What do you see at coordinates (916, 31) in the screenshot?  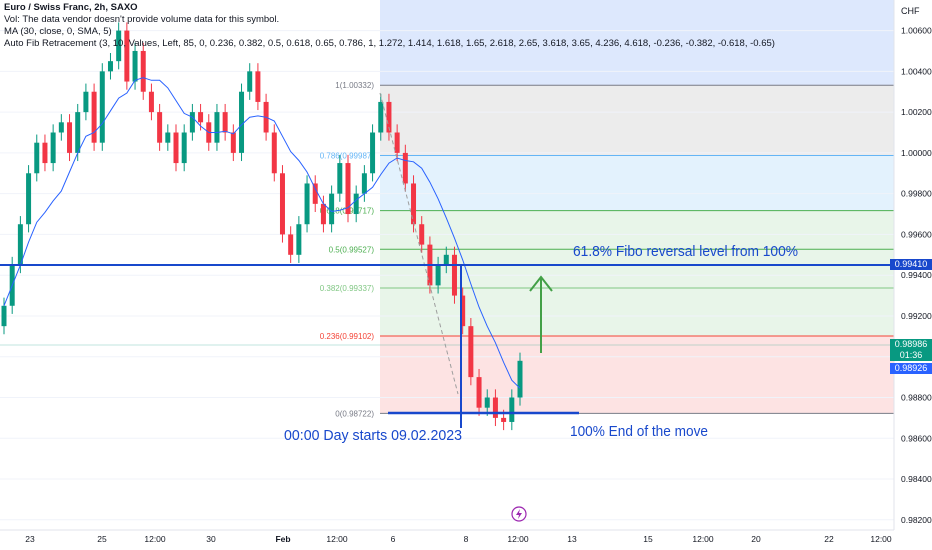 I see `price-tick-label: 1.00600` at bounding box center [916, 31].